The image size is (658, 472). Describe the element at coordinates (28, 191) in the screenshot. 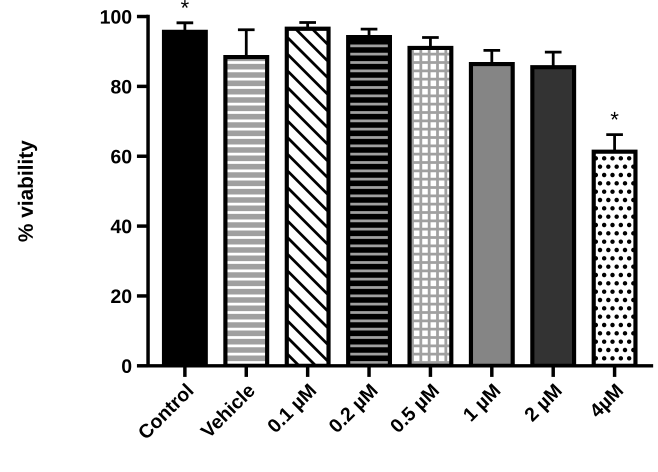

I see `y-axis-title: % viability` at that location.